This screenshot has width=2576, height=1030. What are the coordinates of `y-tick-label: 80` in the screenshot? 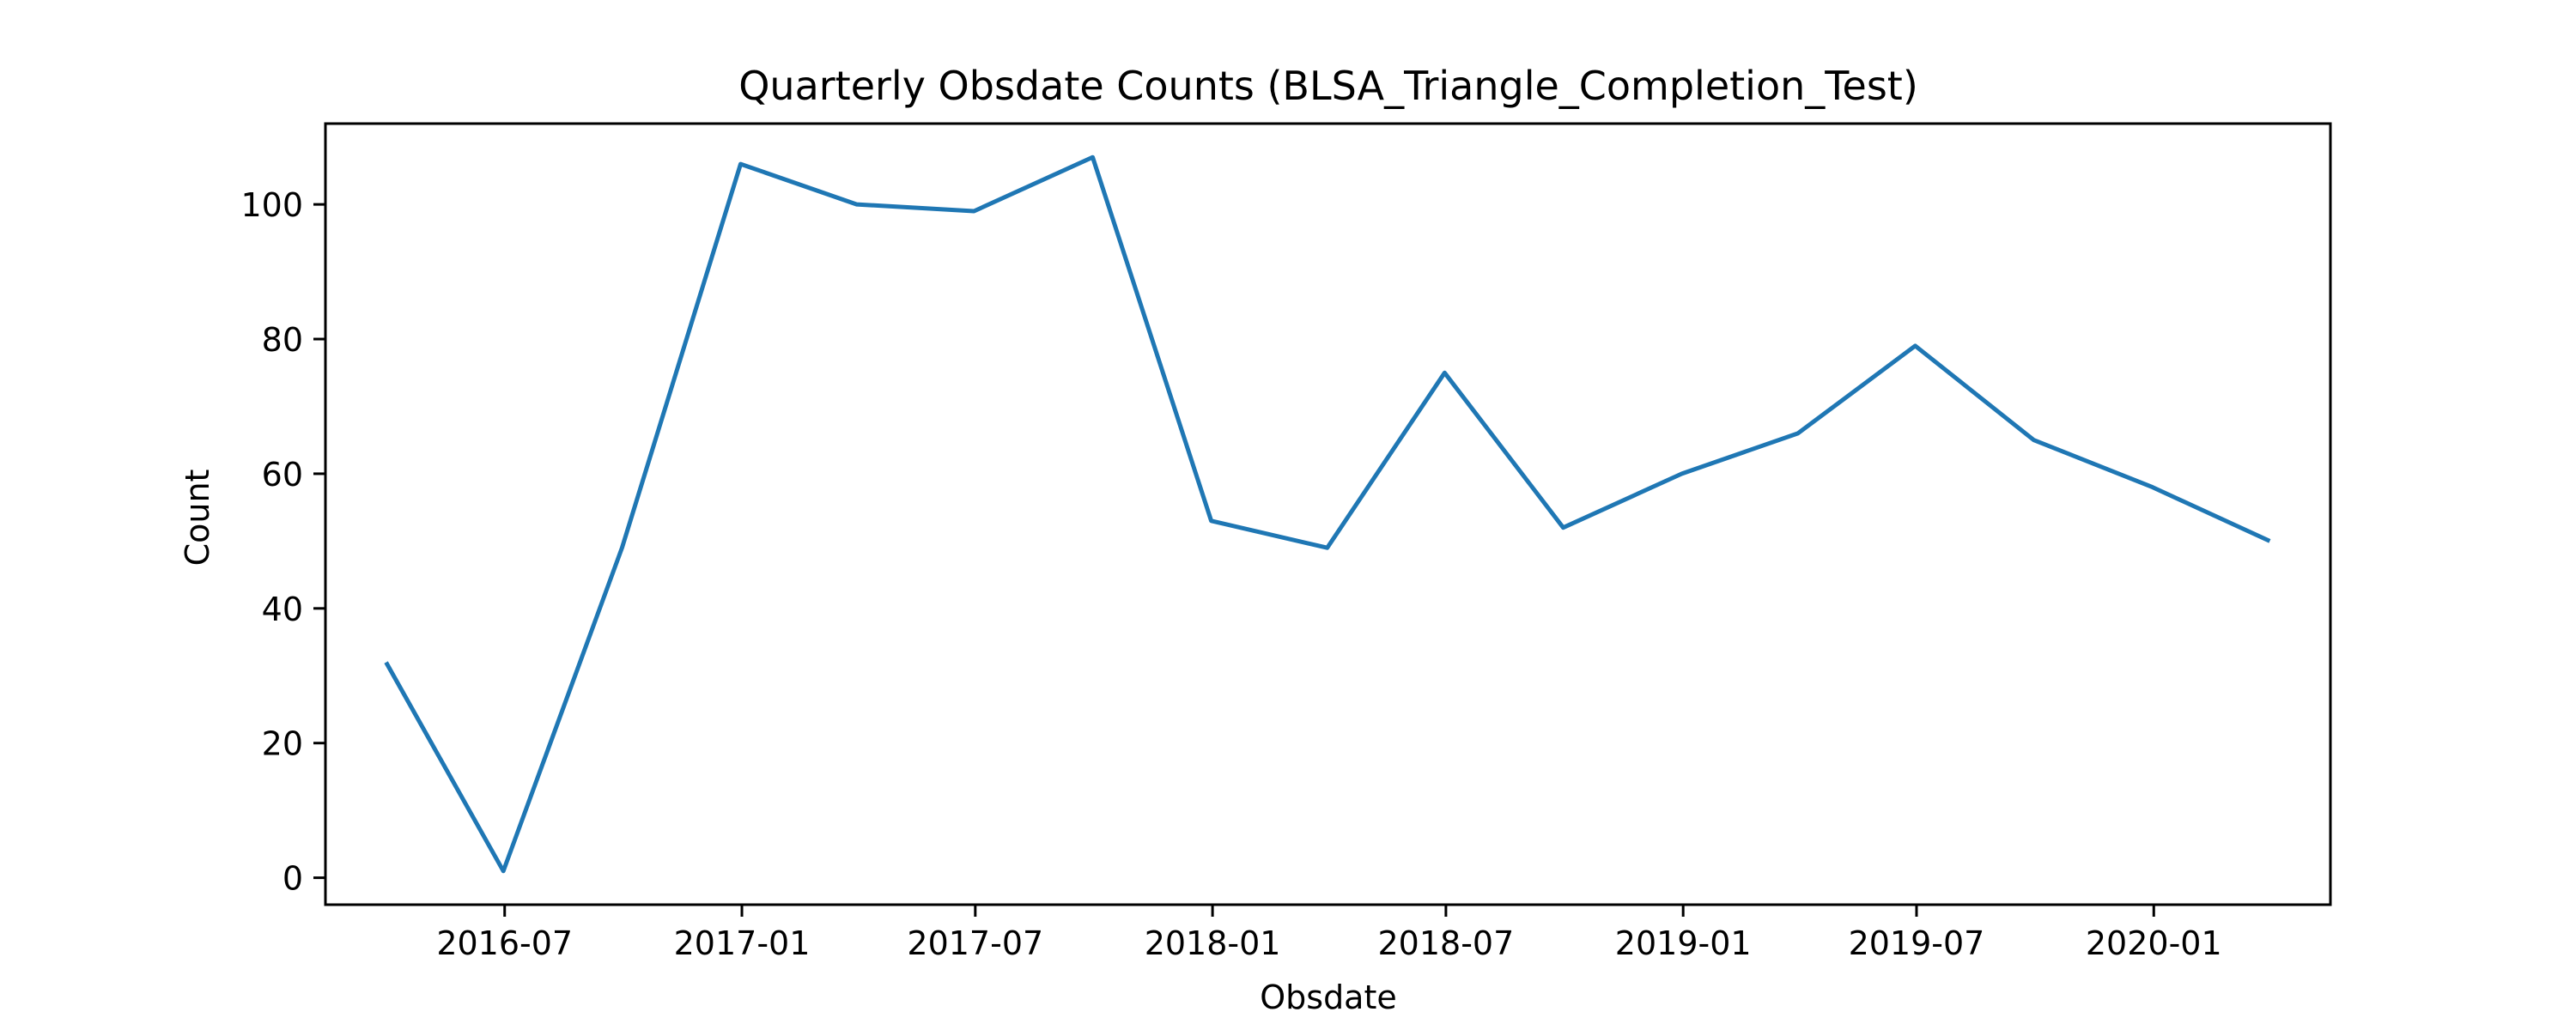 It's located at (282, 340).